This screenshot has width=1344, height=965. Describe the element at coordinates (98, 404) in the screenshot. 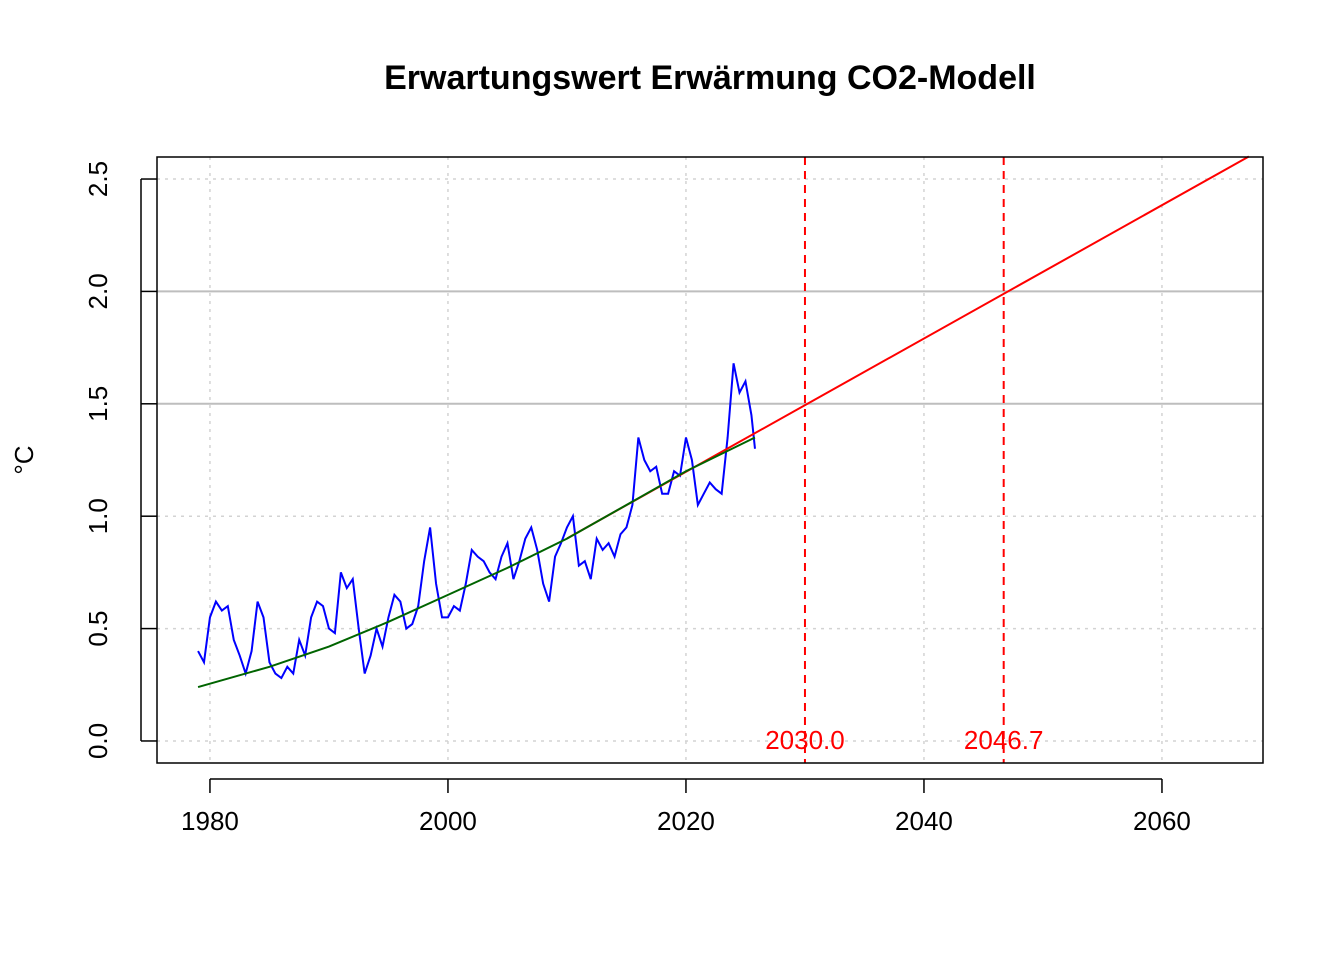

I see `y-tick-label: 1.5` at that location.